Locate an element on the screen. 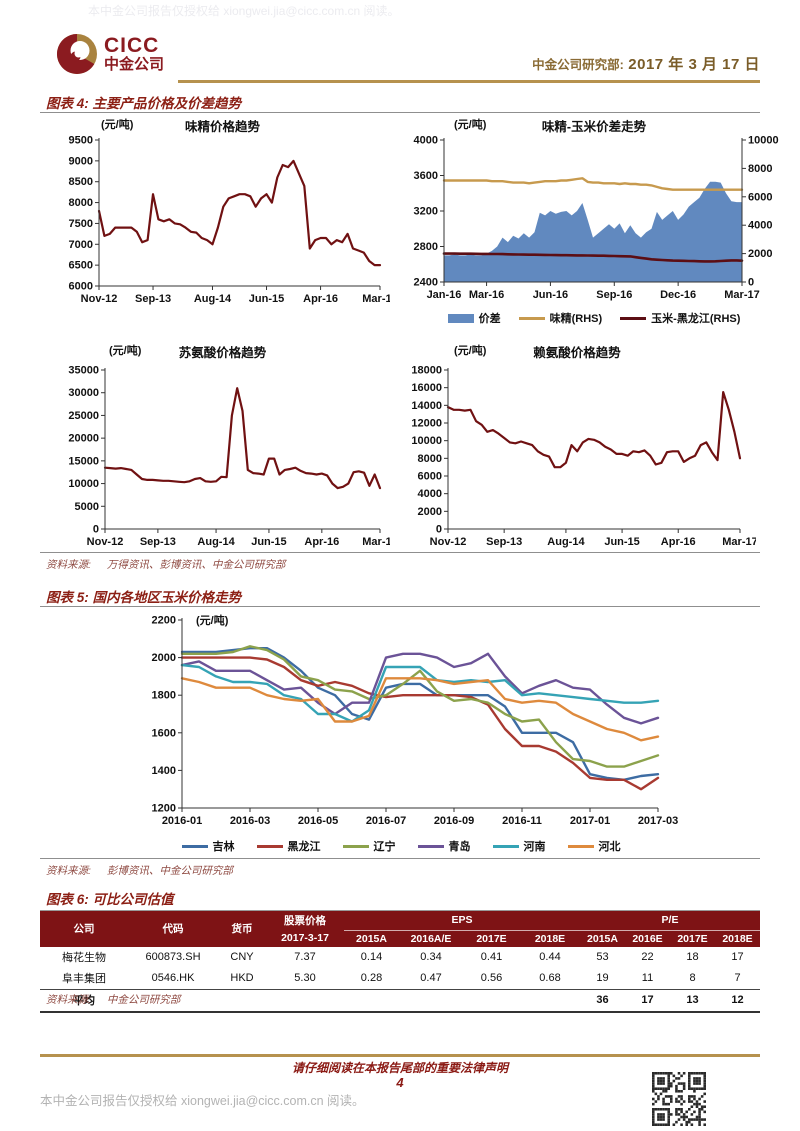 Image resolution: width=800 pixels, height=1131 pixels. legend-label: 河北 is located at coordinates (609, 847).